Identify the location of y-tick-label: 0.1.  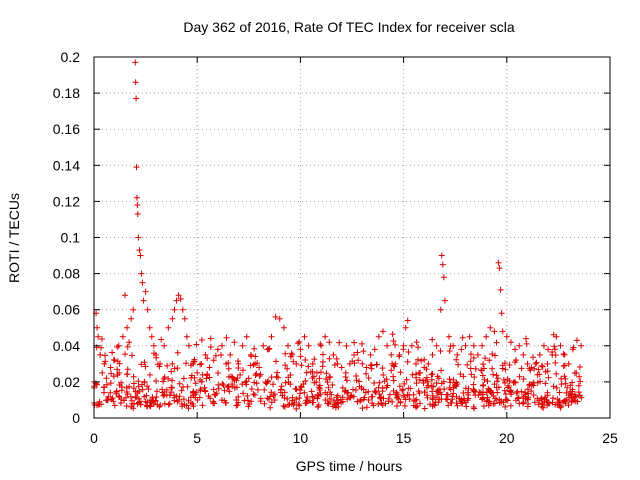
(71, 238).